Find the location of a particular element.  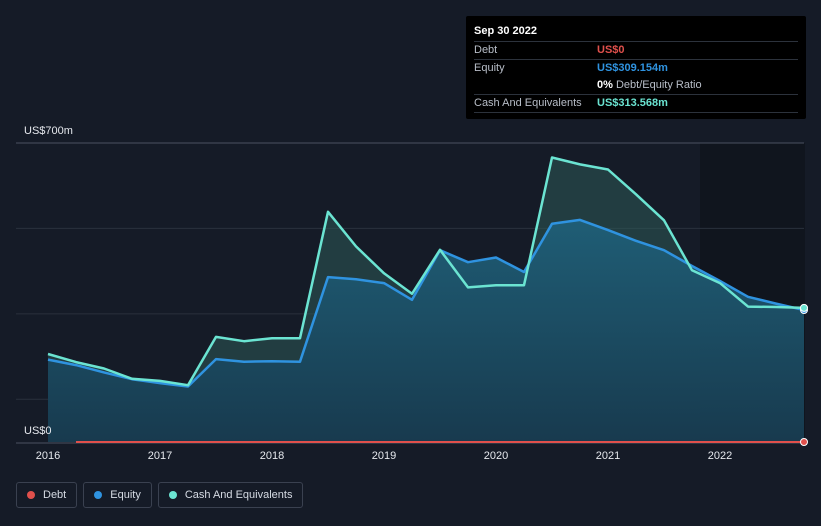

legend-equity-label: Equity is located at coordinates (125, 495).